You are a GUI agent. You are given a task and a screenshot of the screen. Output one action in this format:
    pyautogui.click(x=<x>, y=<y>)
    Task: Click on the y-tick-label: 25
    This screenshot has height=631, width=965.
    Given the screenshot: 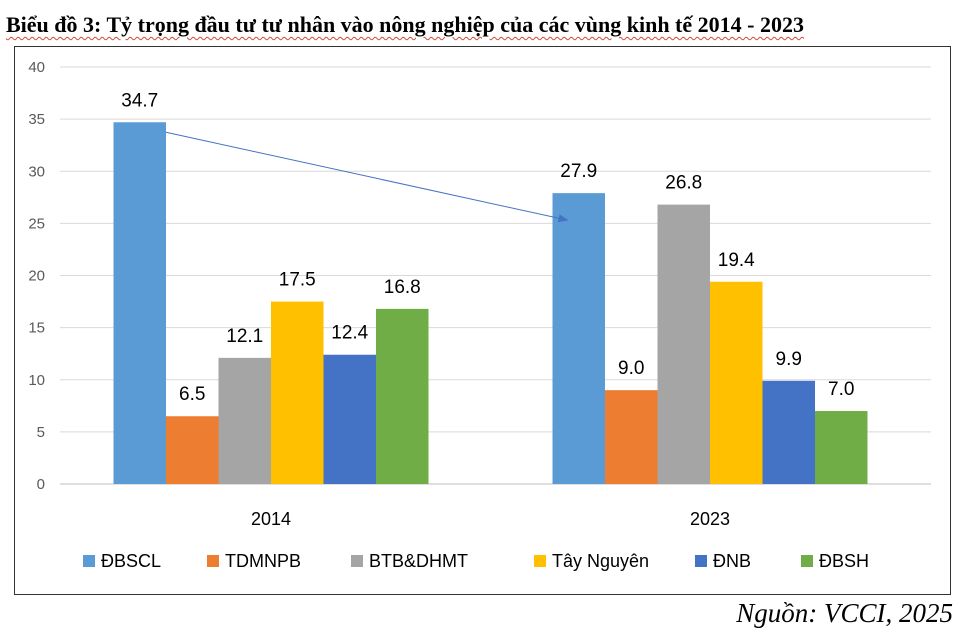 What is the action you would take?
    pyautogui.click(x=36, y=223)
    